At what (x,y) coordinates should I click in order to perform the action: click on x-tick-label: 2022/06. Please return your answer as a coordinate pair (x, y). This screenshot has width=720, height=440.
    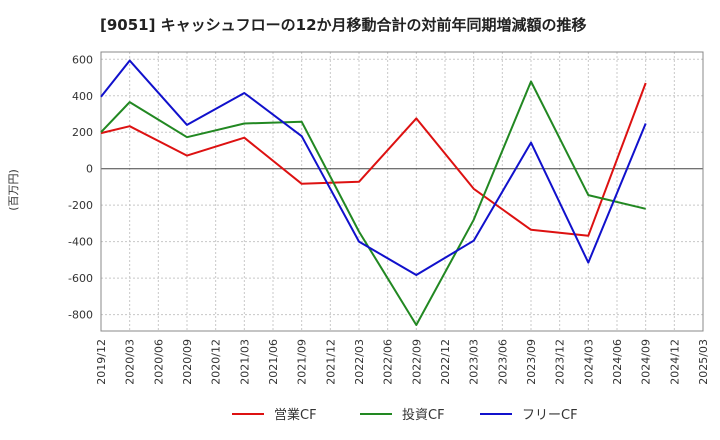
    Looking at the image, I should click on (388, 362).